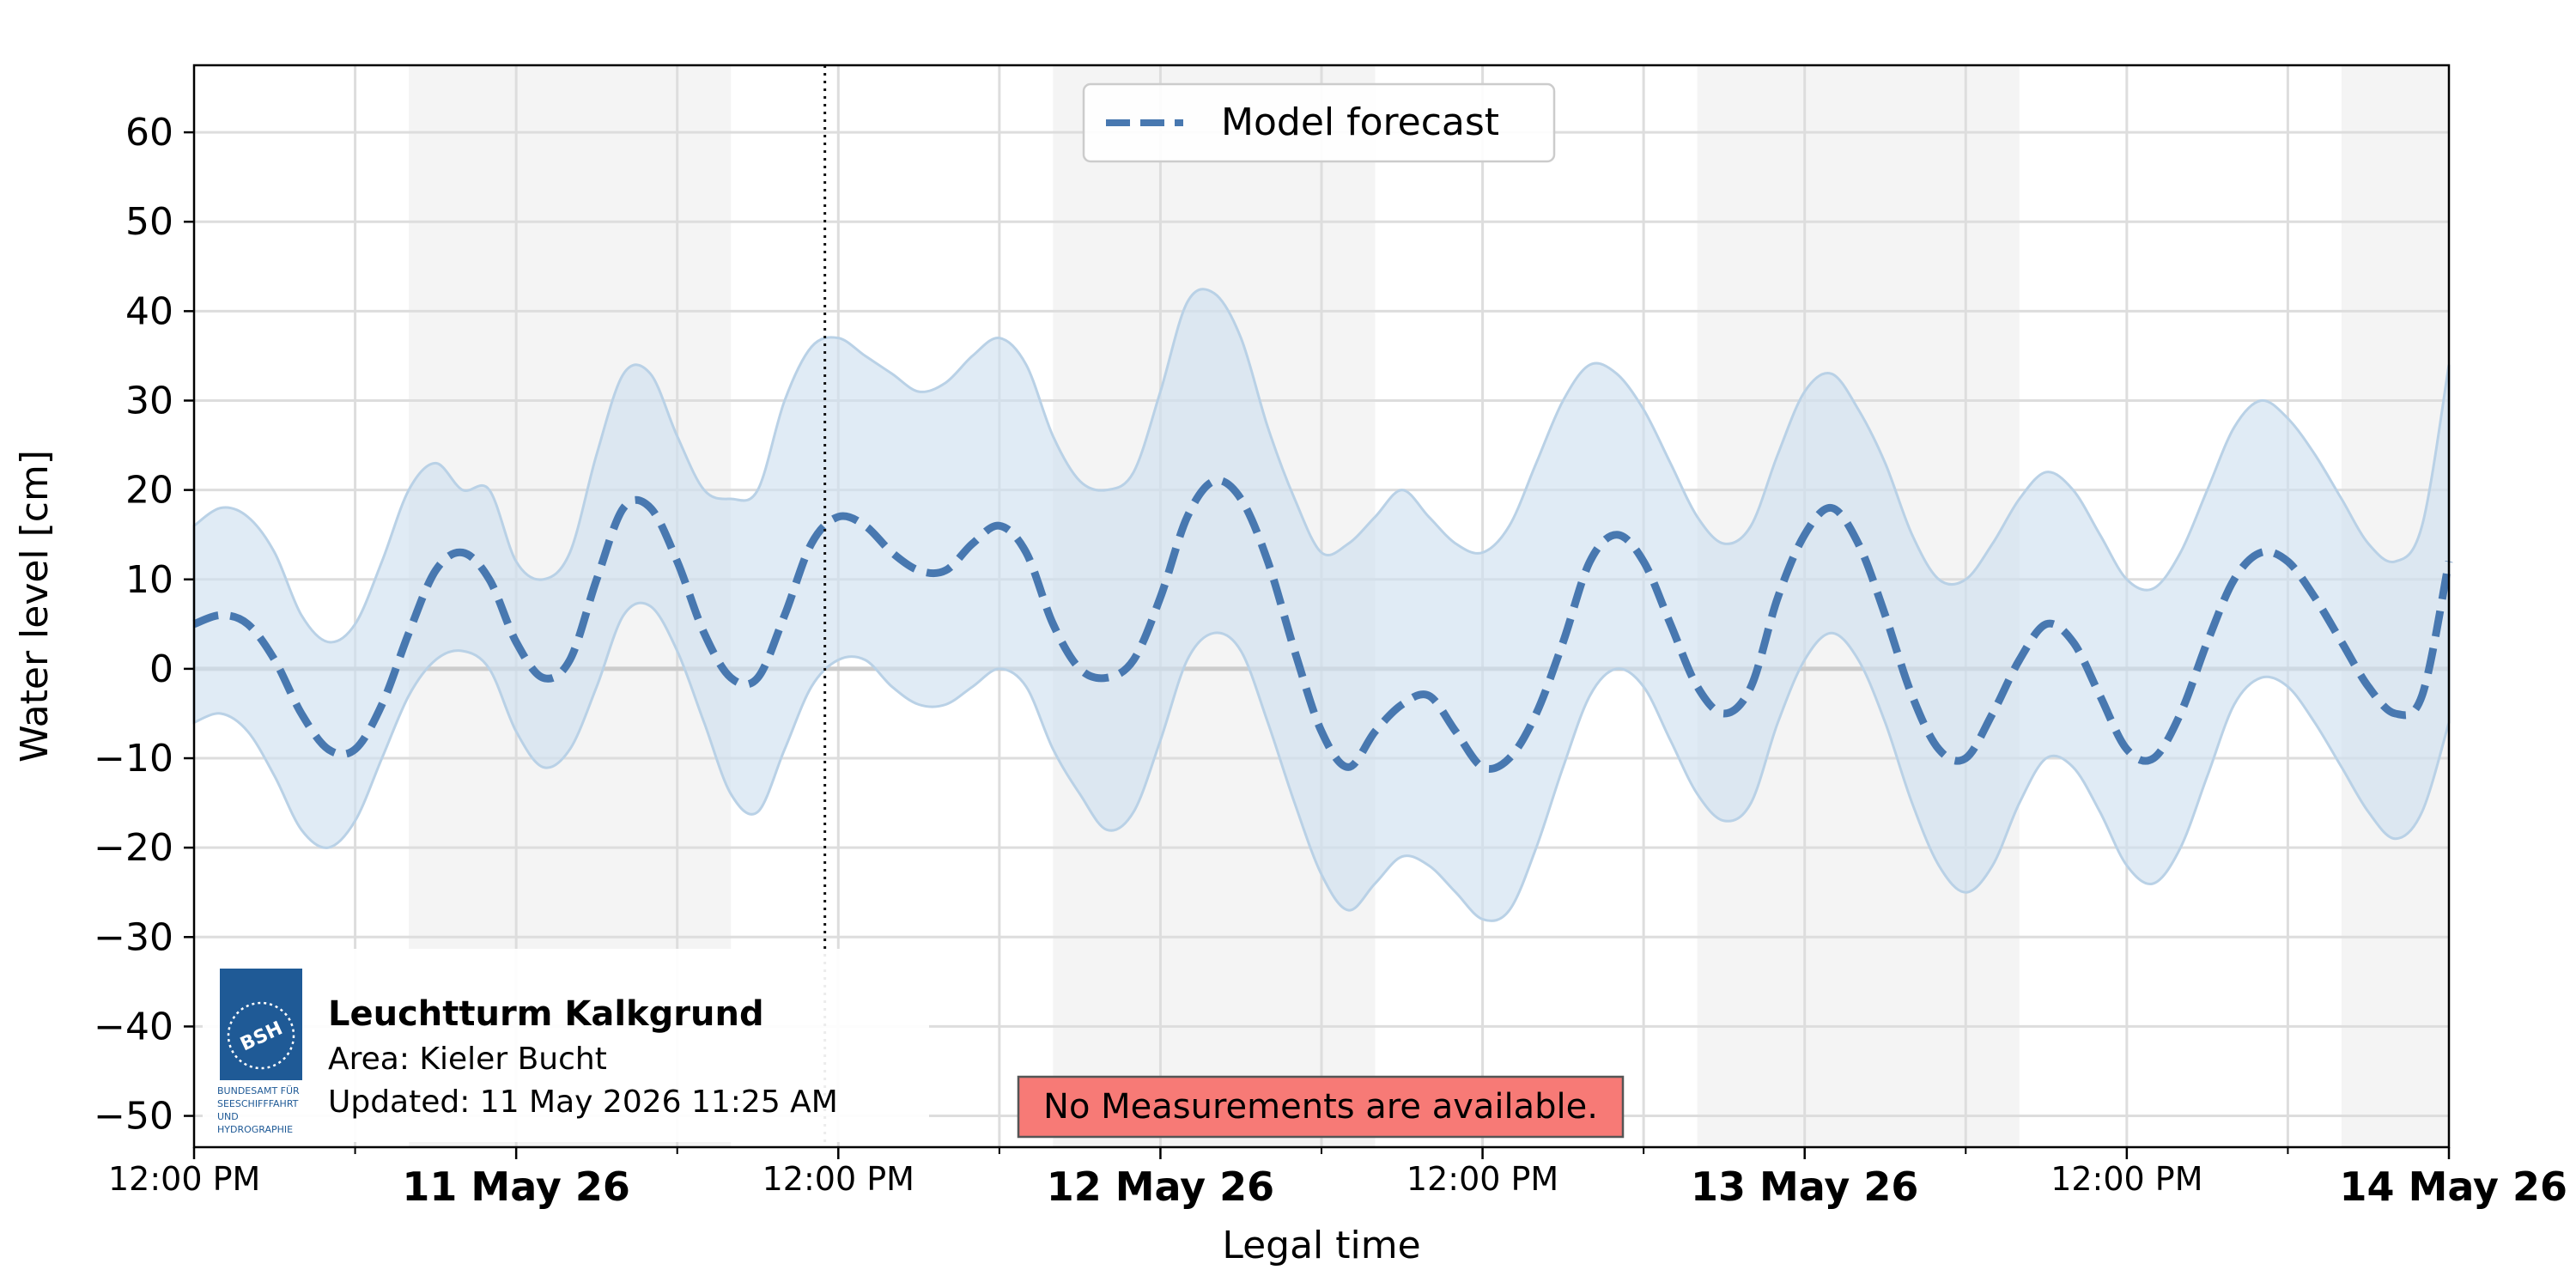 This screenshot has width=2576, height=1288. I want to click on y-tick-label: 50, so click(149, 222).